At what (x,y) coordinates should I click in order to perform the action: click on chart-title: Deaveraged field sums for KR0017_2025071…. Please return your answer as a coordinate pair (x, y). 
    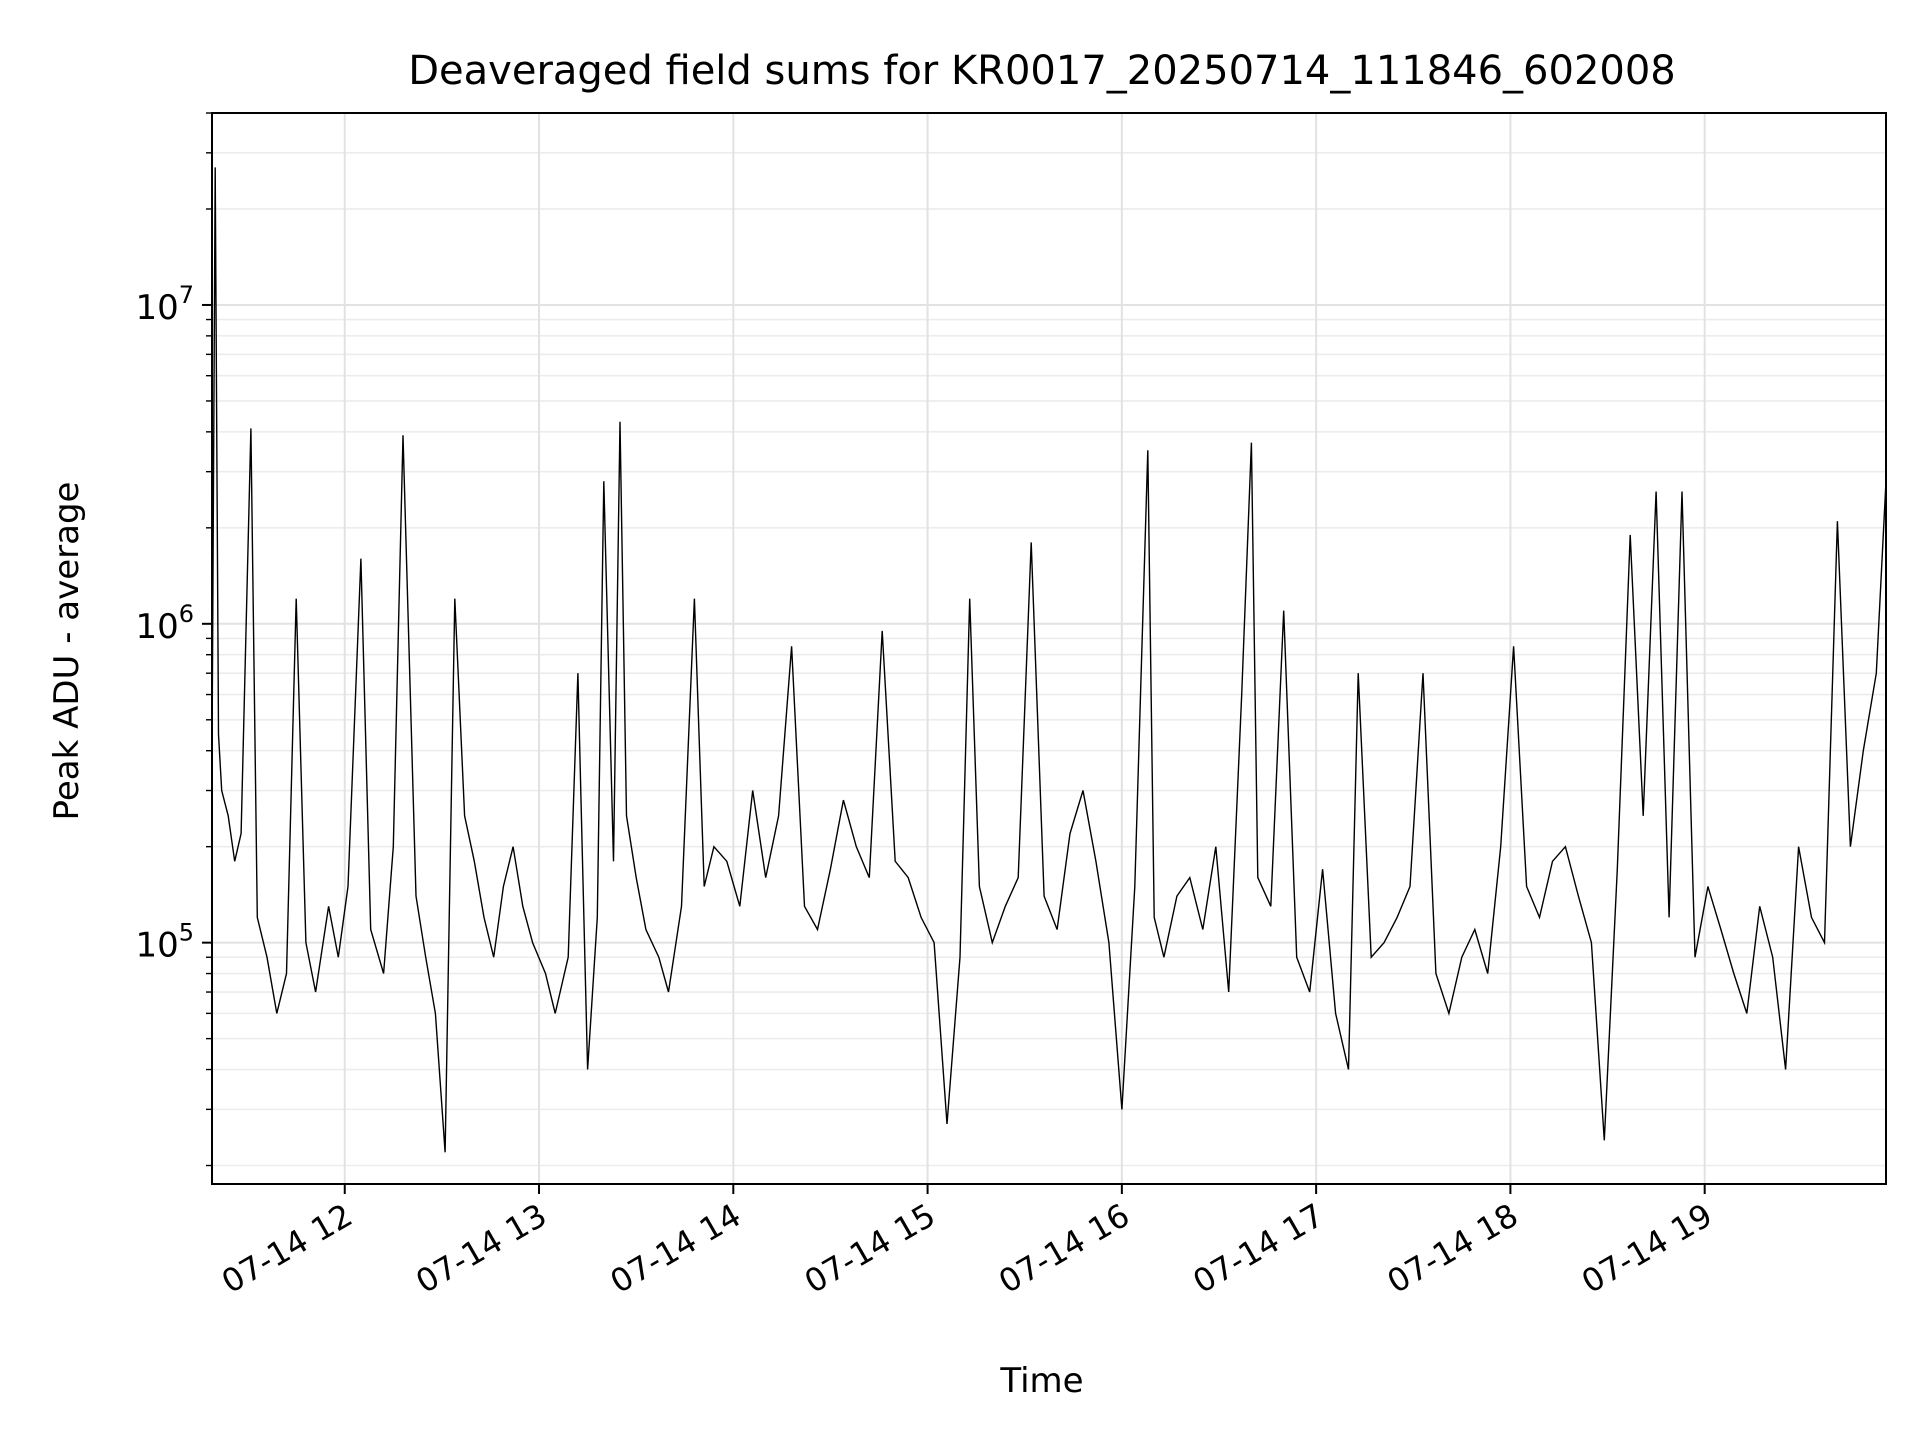
    Looking at the image, I should click on (1042, 71).